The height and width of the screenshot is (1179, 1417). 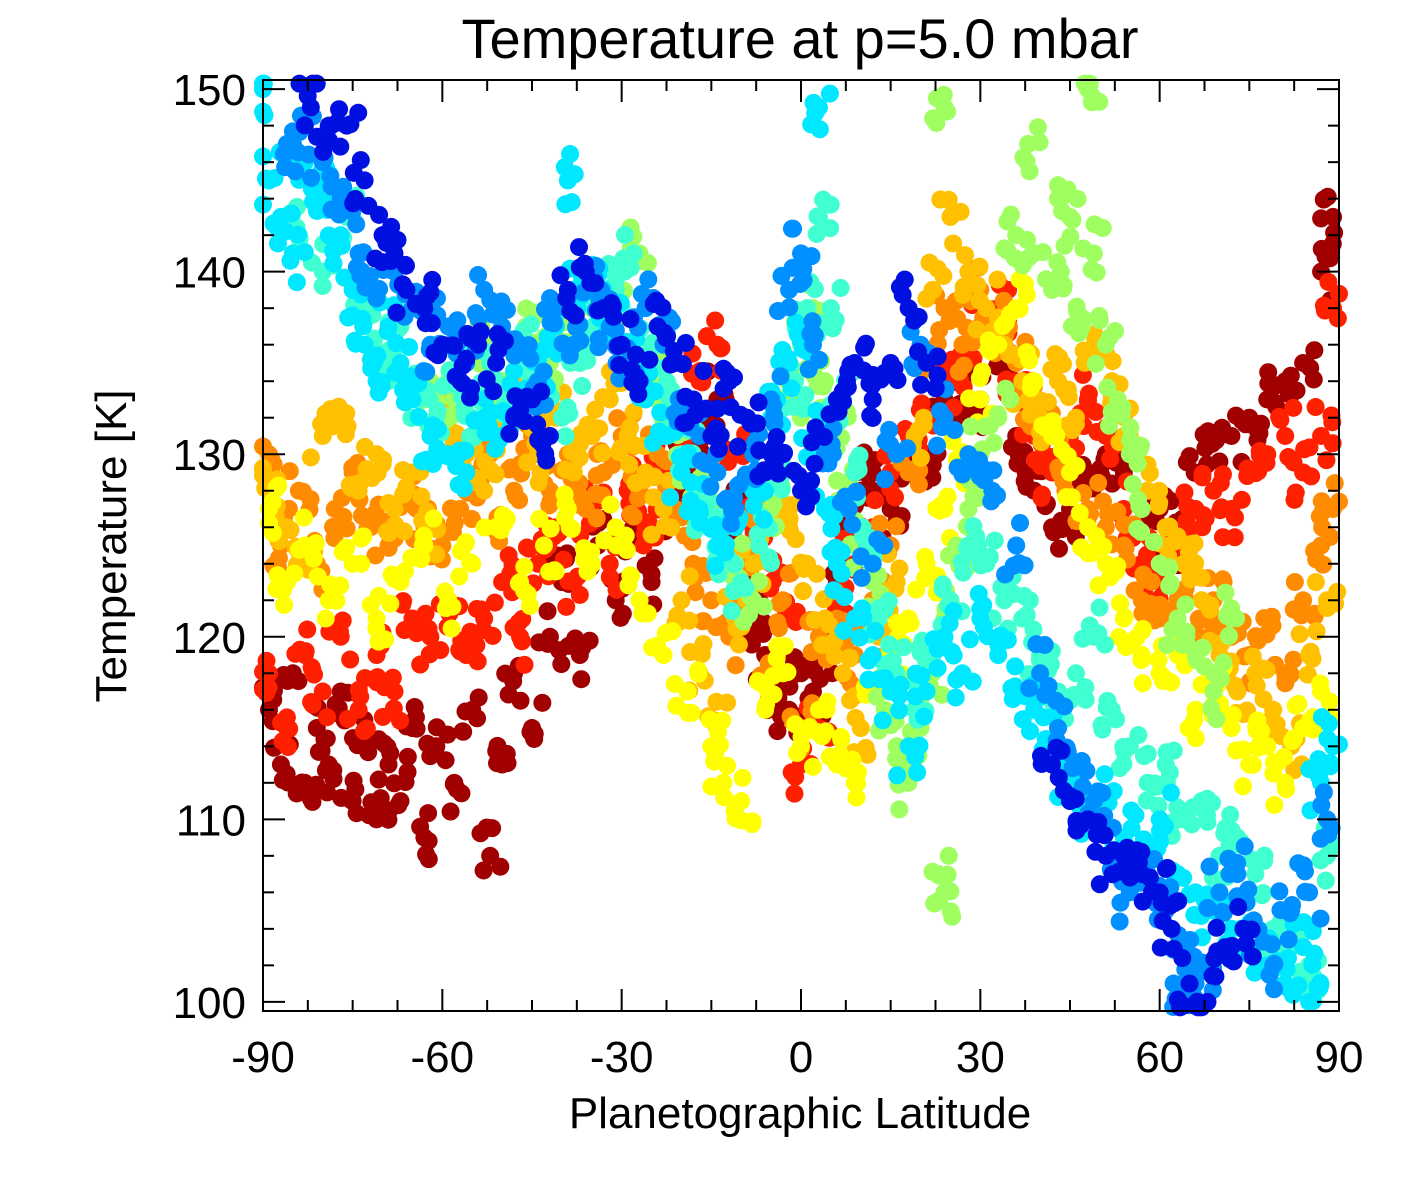 What do you see at coordinates (209, 273) in the screenshot?
I see `y-tick-label: 140` at bounding box center [209, 273].